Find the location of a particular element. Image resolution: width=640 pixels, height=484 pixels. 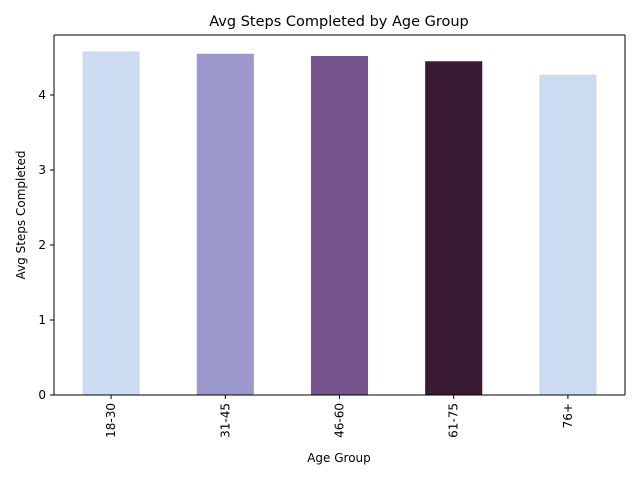

y-axis-label: Avg Steps Completed is located at coordinates (21, 215).